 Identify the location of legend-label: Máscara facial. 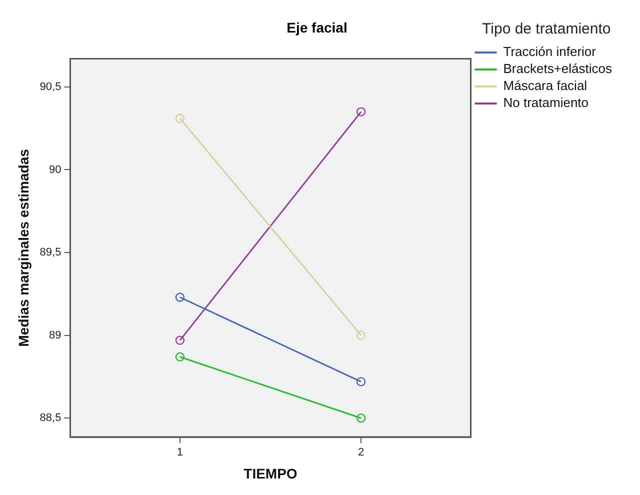
(545, 86).